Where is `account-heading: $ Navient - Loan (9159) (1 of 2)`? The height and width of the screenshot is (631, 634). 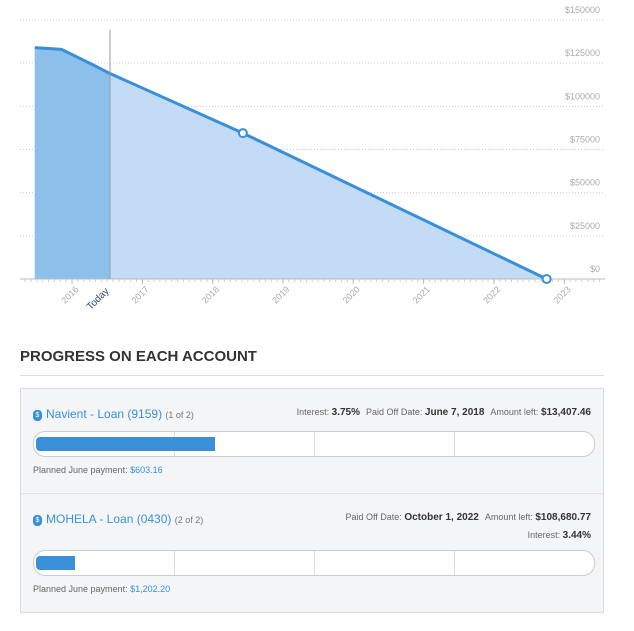 account-heading: $ Navient - Loan (9159) (1 of 2) is located at coordinates (113, 414).